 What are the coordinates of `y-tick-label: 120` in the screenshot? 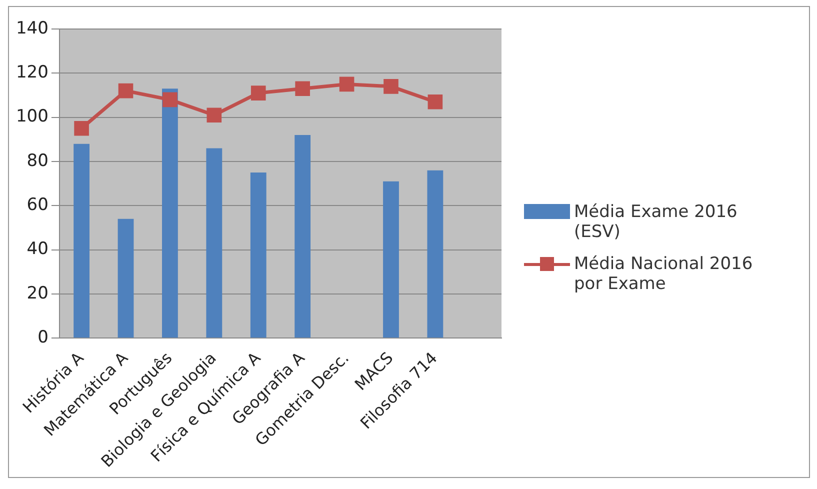 It's located at (32, 72).